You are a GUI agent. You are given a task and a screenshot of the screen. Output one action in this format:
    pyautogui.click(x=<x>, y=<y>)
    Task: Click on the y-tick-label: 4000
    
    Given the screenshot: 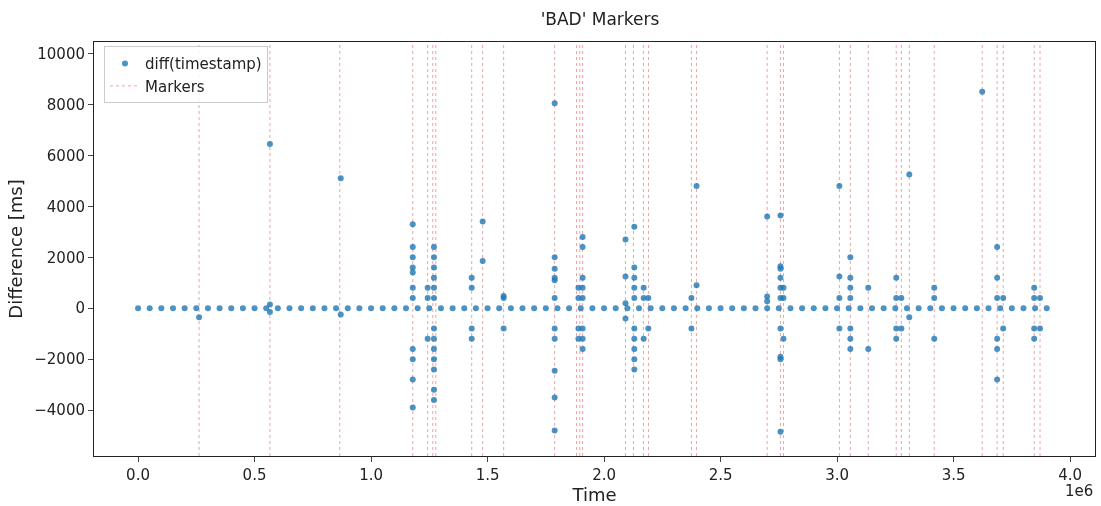 What is the action you would take?
    pyautogui.click(x=65, y=206)
    